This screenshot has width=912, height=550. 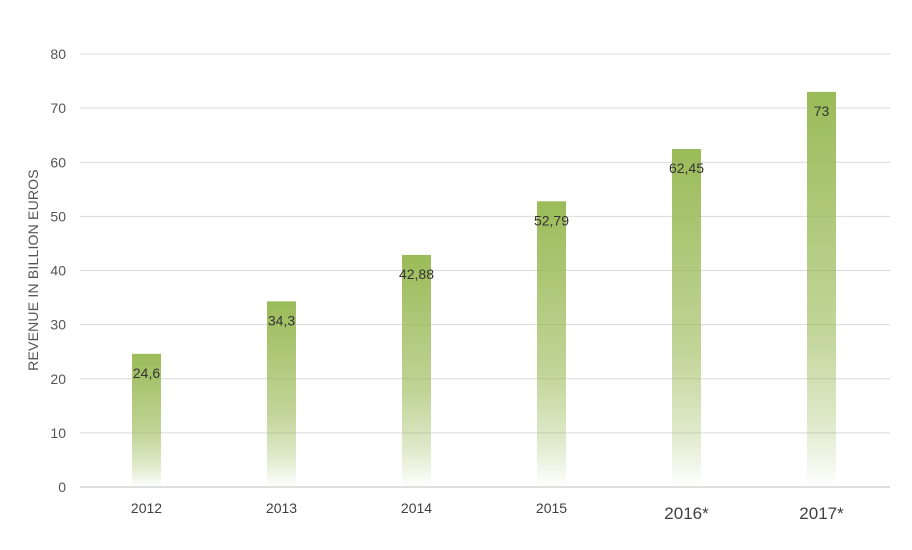 I want to click on x-tick-label: 2016*, so click(x=686, y=513).